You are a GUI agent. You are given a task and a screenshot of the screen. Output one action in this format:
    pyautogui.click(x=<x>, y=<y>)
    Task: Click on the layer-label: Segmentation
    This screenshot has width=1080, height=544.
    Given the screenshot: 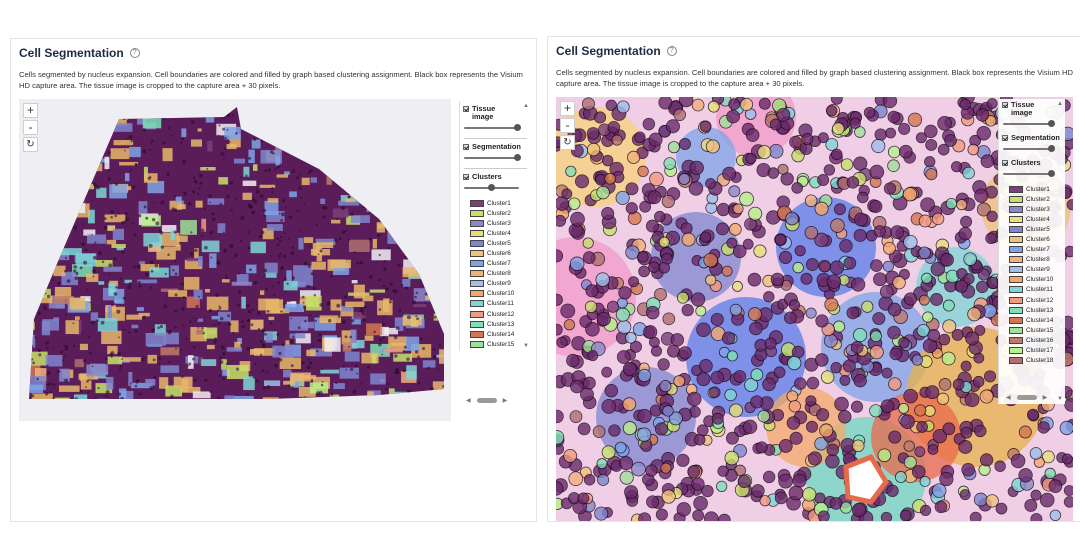 What is the action you would take?
    pyautogui.click(x=496, y=146)
    